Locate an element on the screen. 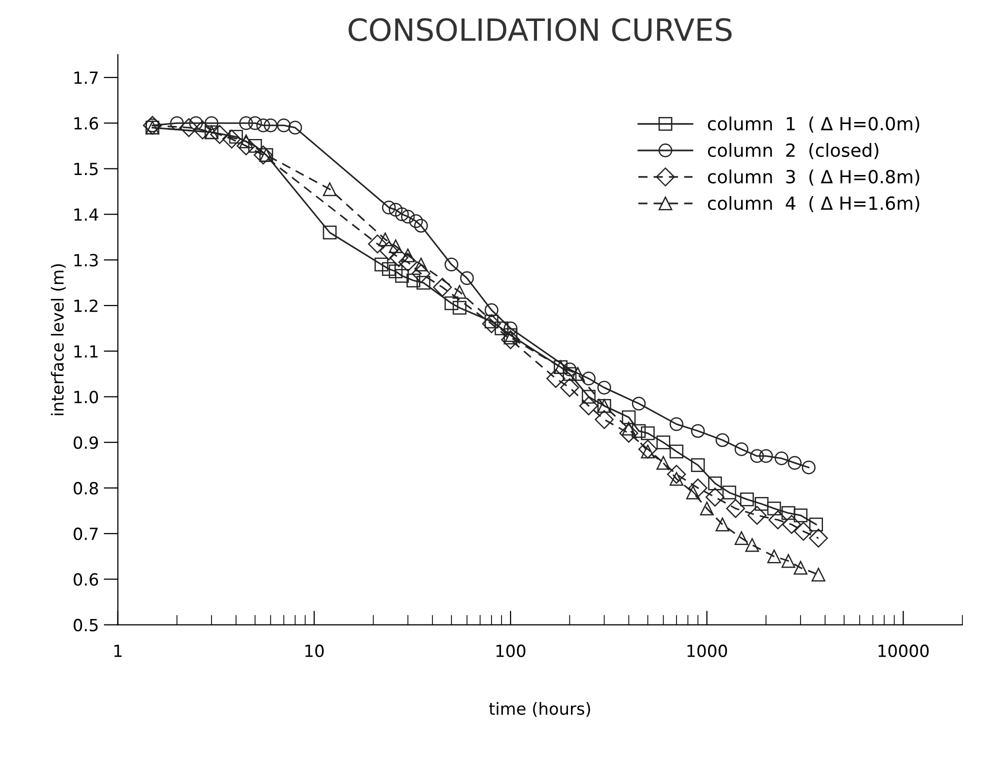  y-tick-label: 1.1 is located at coordinates (86, 351).